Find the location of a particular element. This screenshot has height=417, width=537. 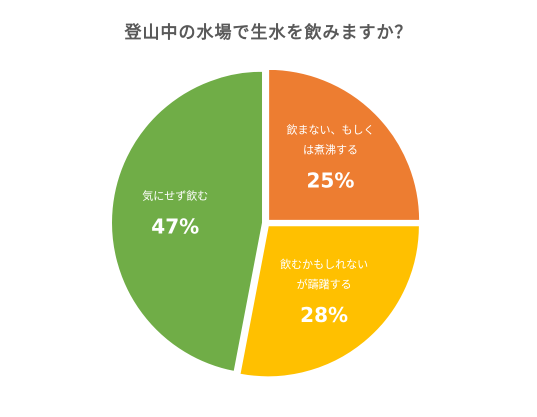

slice-3-value-label: 47% is located at coordinates (175, 226).